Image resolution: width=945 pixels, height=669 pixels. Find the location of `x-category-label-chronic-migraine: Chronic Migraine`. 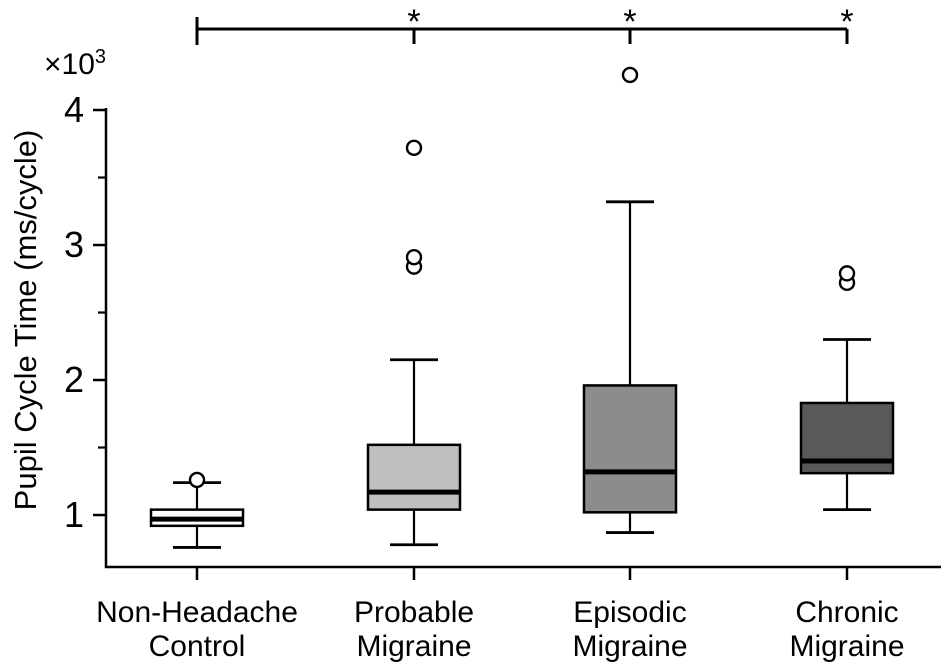

x-category-label-chronic-migraine: Chronic Migraine is located at coordinates (846, 629).